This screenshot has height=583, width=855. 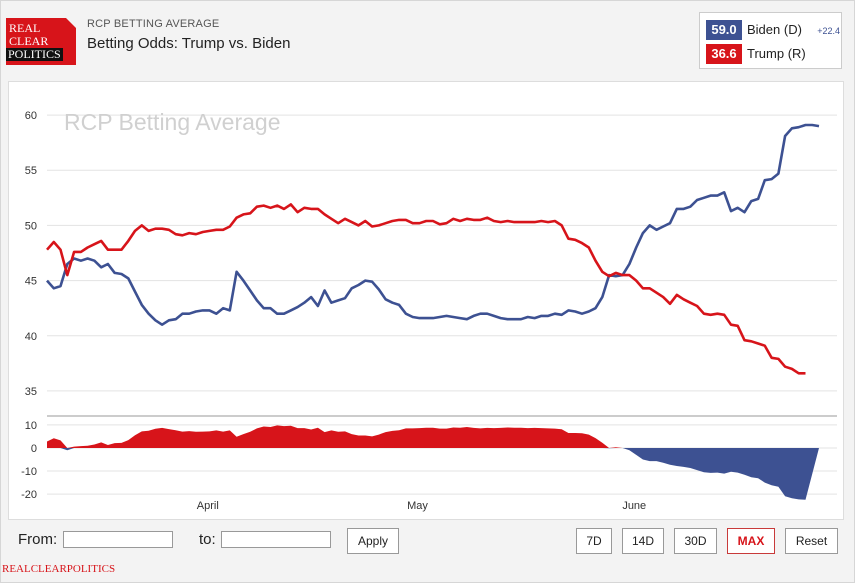 What do you see at coordinates (31, 116) in the screenshot?
I see `y-tick-label: 60` at bounding box center [31, 116].